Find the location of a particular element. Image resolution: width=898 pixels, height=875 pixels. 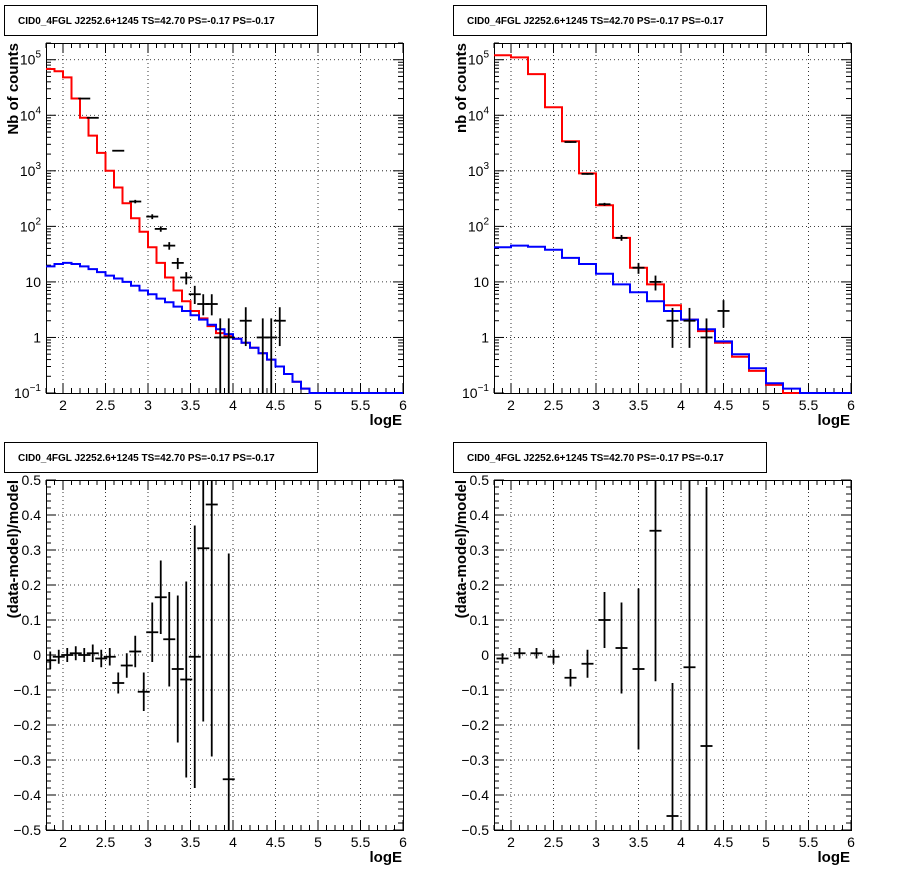

y-tick-label: 1 is located at coordinates (485, 337).